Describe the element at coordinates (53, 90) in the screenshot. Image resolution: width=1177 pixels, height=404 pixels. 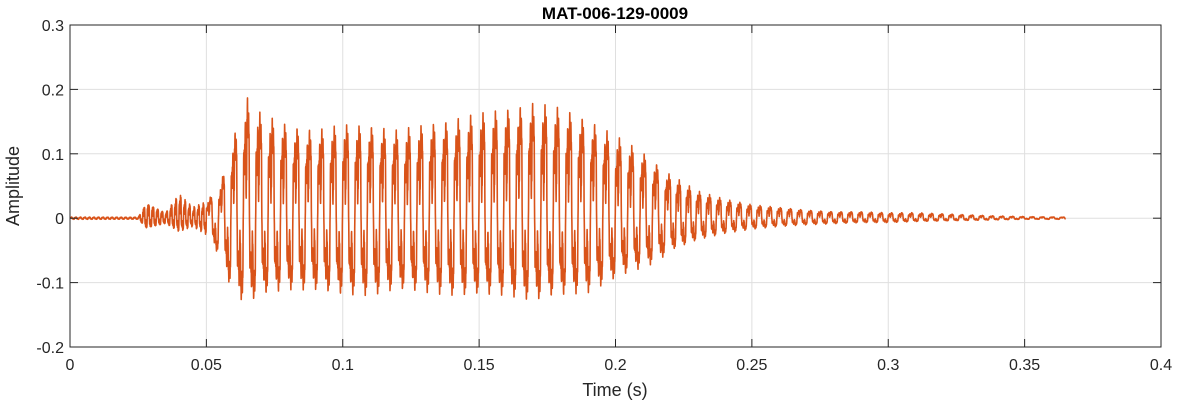
I see `y-tick-label: 0.2` at that location.